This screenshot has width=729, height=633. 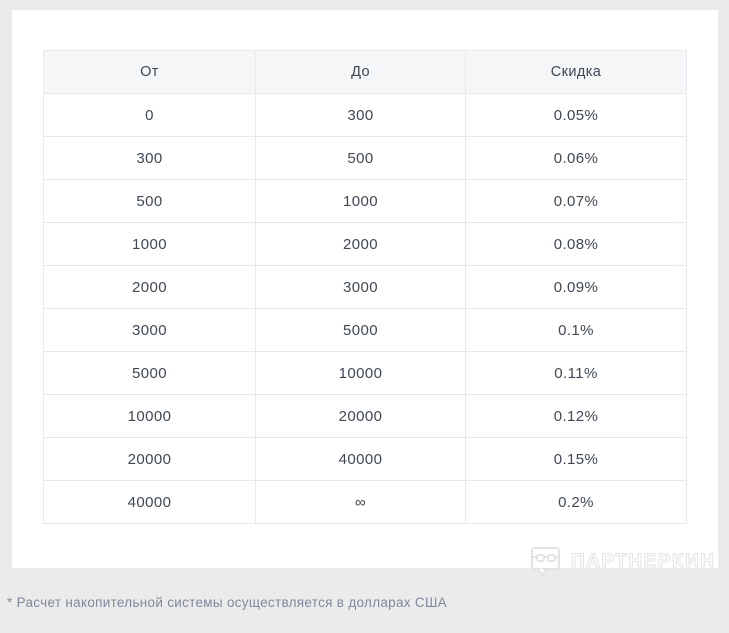 What do you see at coordinates (576, 287) in the screenshot?
I see `table-cell: 0.09%` at bounding box center [576, 287].